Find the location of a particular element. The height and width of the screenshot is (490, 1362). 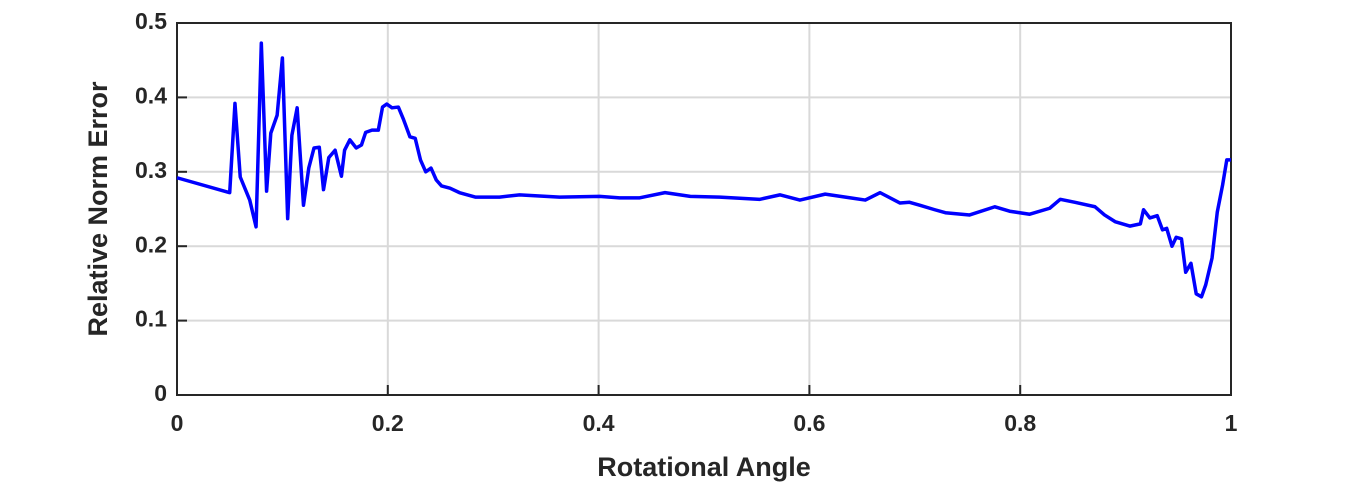

y-tick-label: 0.4 is located at coordinates (151, 95).